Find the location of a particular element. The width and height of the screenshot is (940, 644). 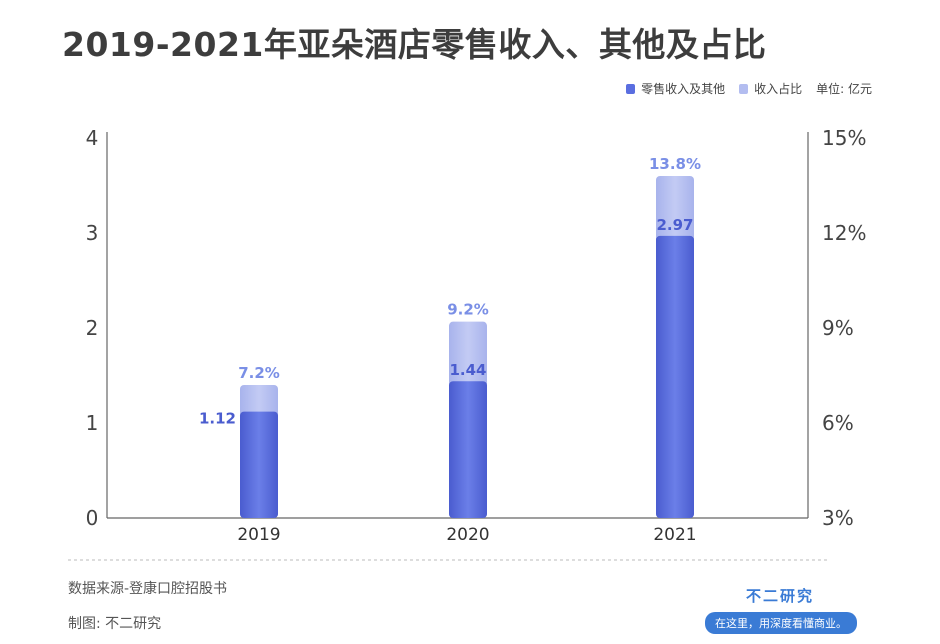

right-tick-label: 9% is located at coordinates (838, 328).